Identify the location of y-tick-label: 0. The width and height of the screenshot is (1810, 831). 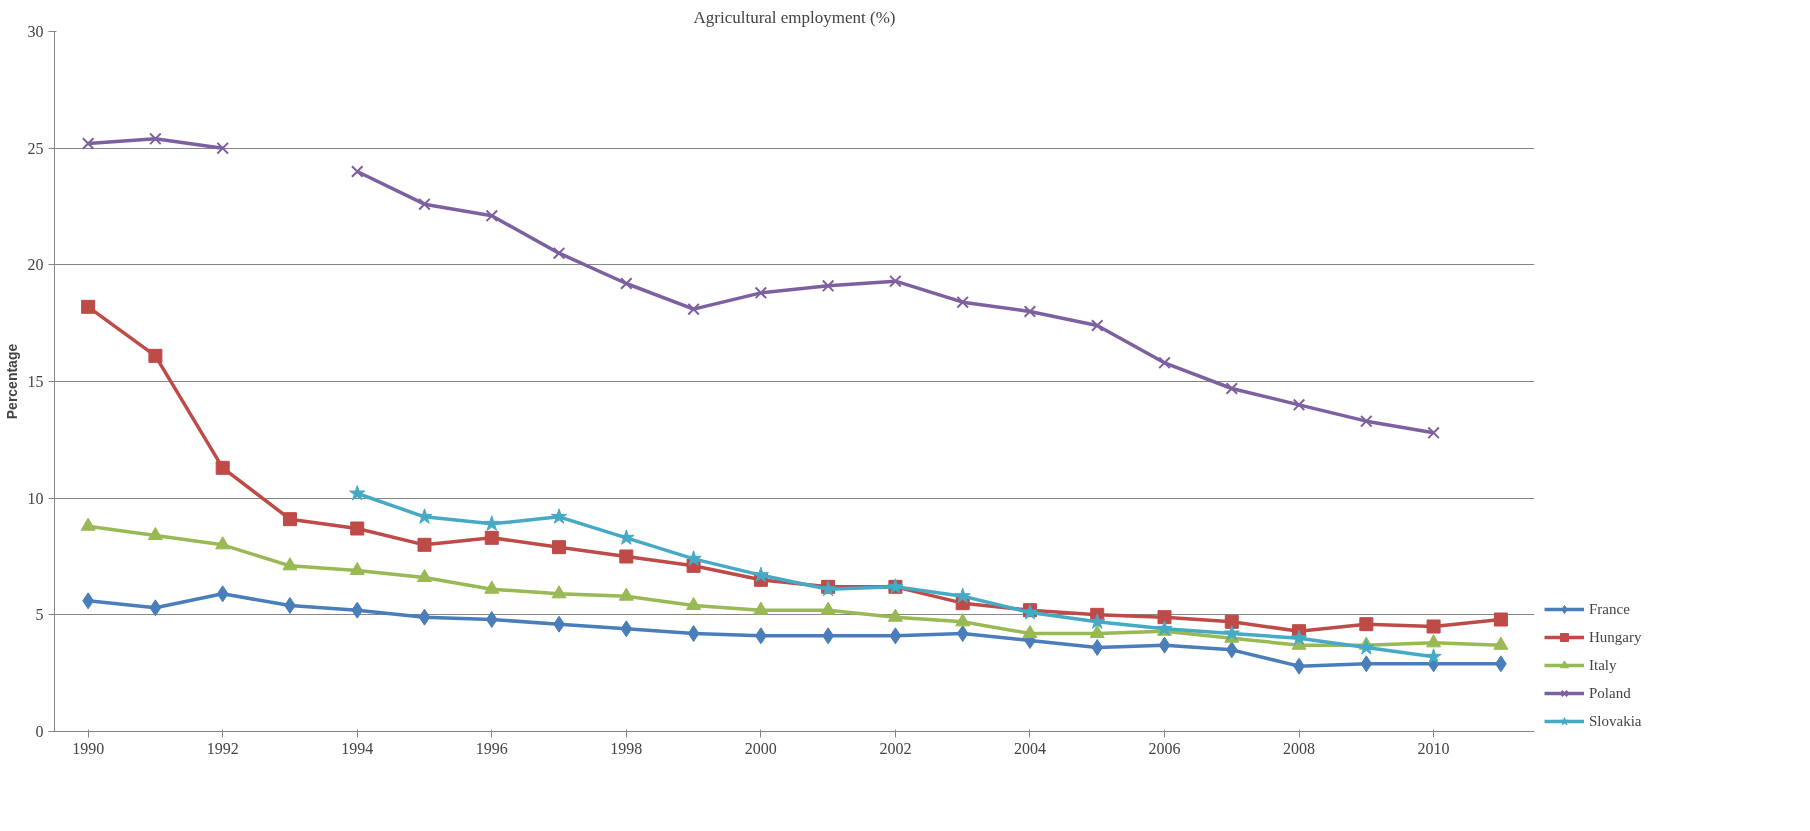
(39, 731).